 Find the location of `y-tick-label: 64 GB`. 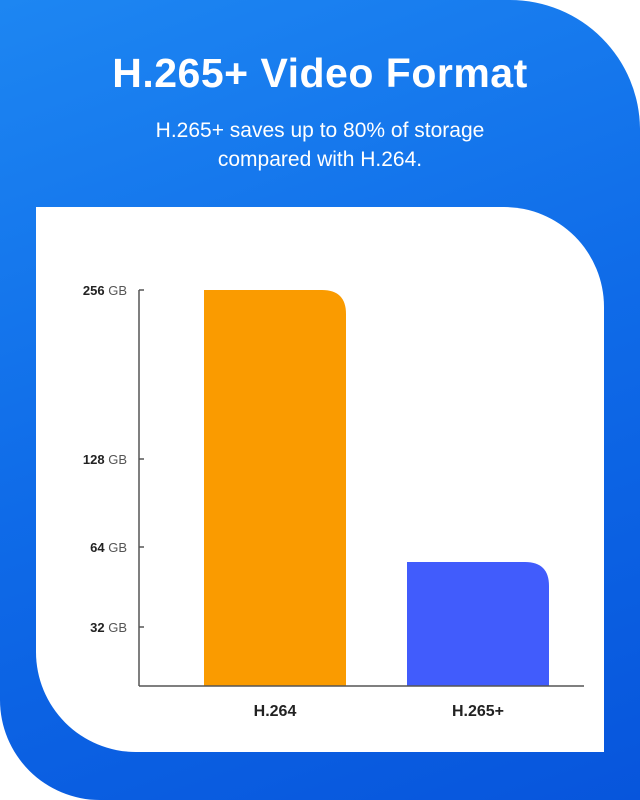

y-tick-label: 64 GB is located at coordinates (108, 547).